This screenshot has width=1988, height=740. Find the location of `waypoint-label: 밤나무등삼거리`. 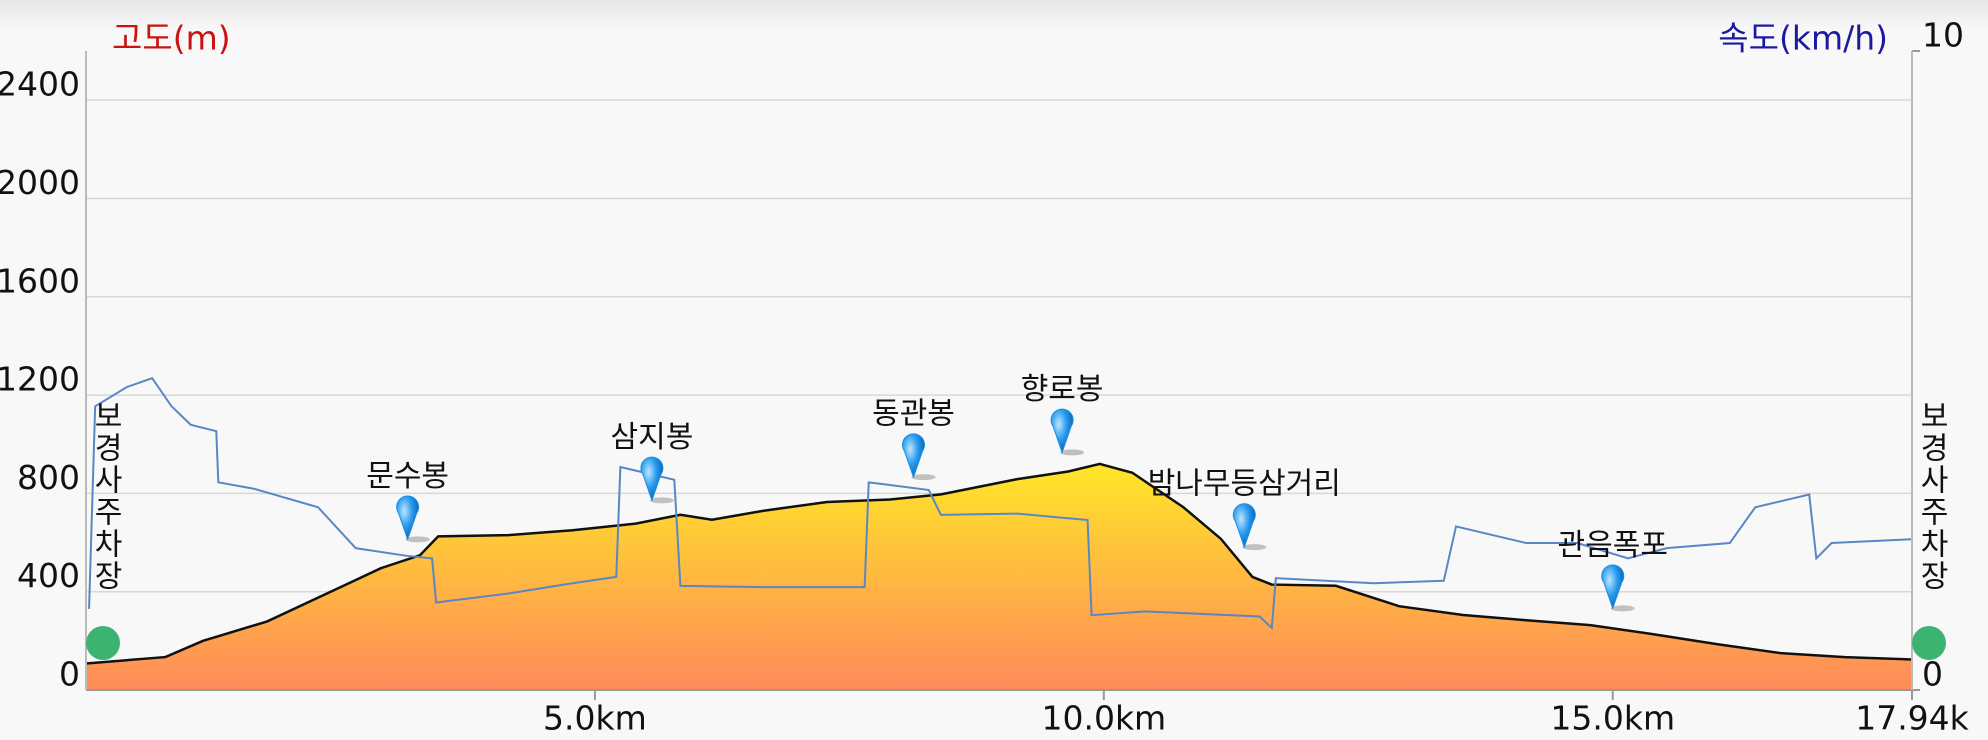

waypoint-label: 밤나무등삼거리 is located at coordinates (1244, 484).